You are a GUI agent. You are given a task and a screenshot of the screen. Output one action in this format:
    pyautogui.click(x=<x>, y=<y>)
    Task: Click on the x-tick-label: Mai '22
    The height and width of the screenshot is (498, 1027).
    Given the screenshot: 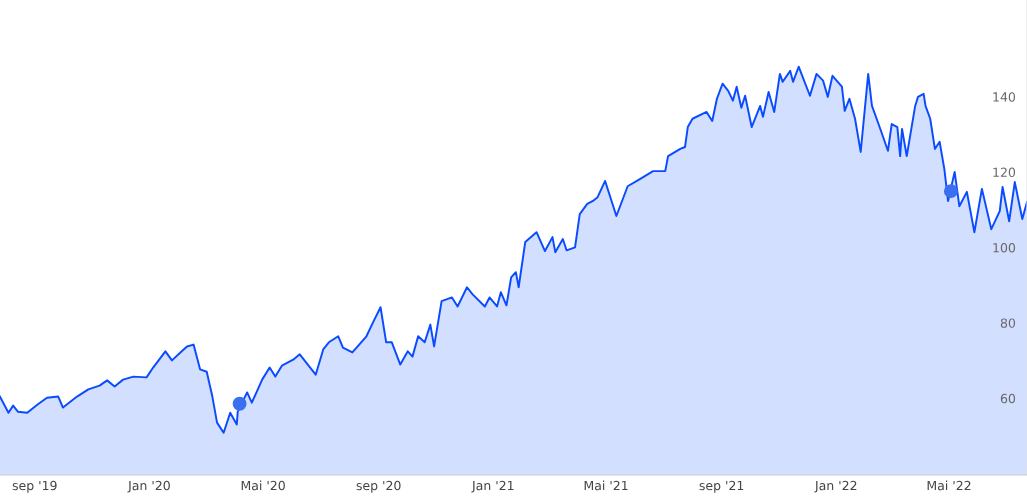 What is the action you would take?
    pyautogui.click(x=949, y=485)
    